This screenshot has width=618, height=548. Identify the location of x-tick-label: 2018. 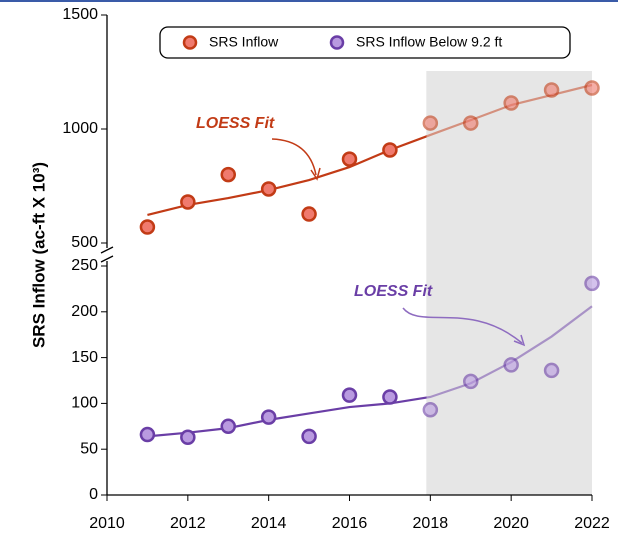
(431, 523).